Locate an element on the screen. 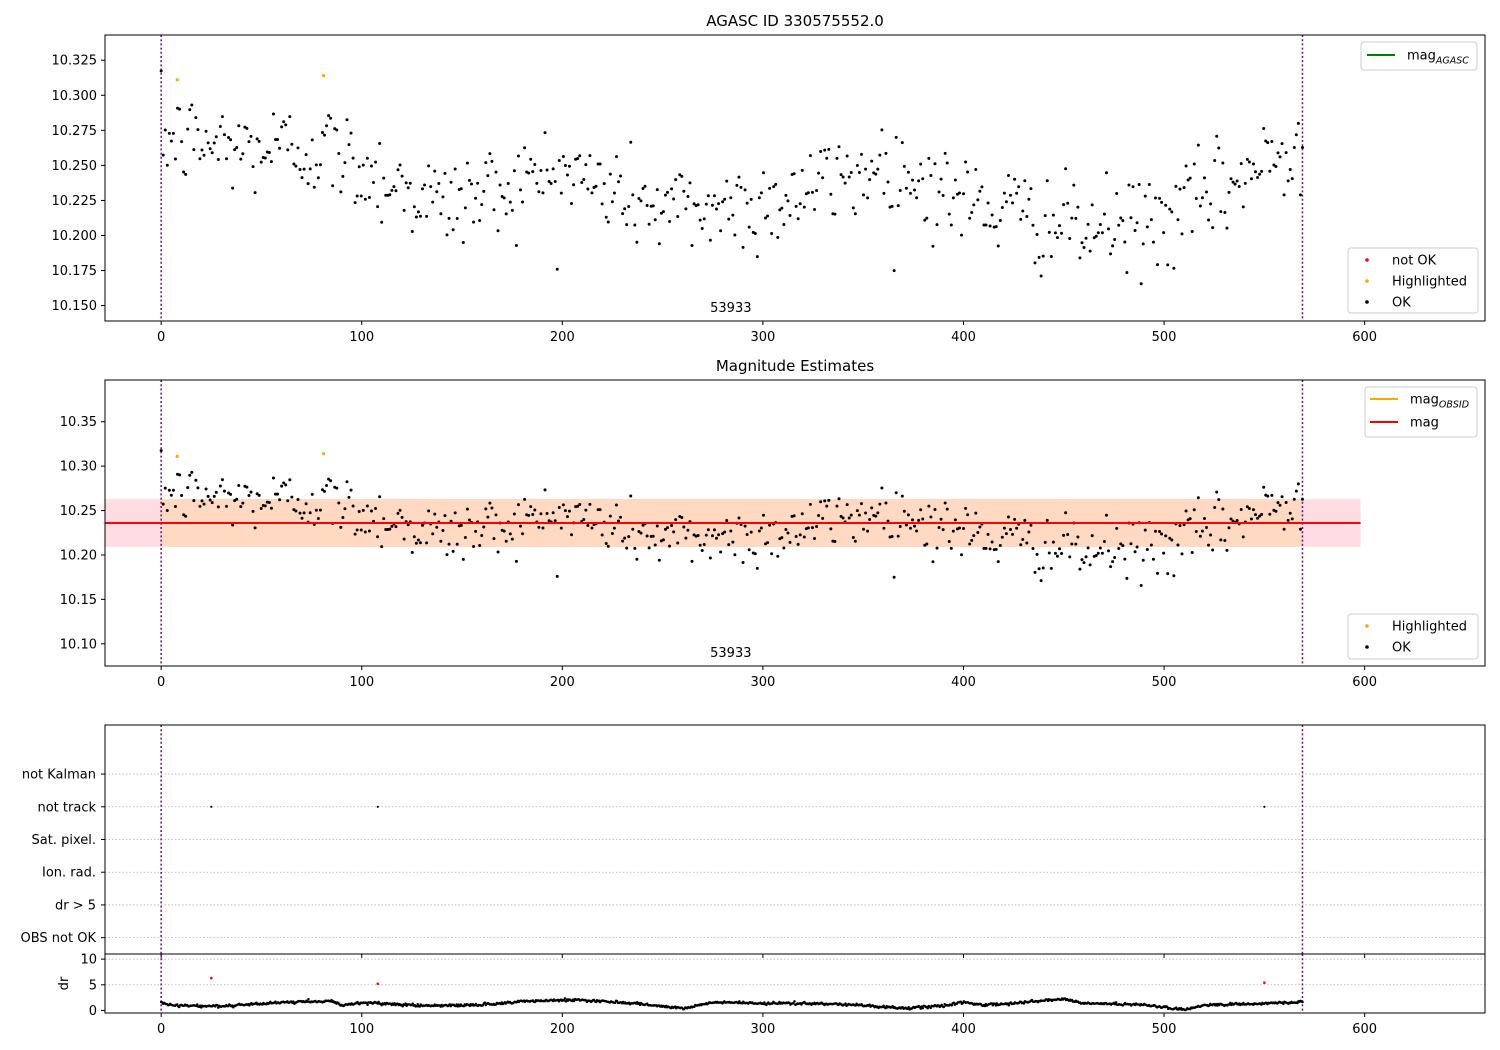 This screenshot has height=1050, width=1500. flag-dr-gt-5-point is located at coordinates (211, 806).